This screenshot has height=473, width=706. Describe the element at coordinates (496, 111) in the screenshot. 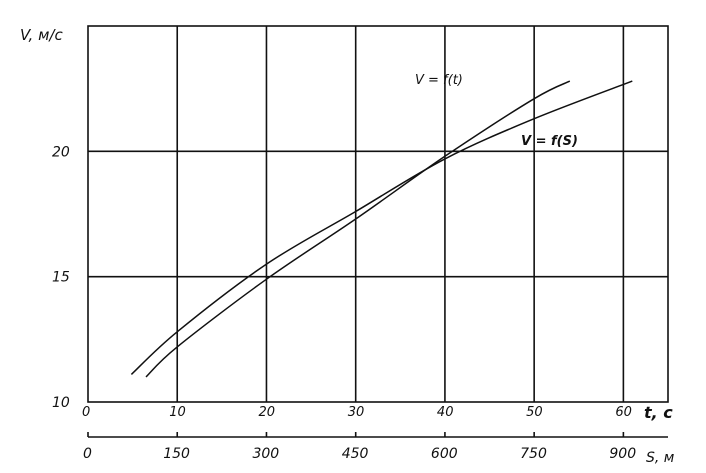

I see `curve-labels: V = f(t) V = f(S)` at that location.